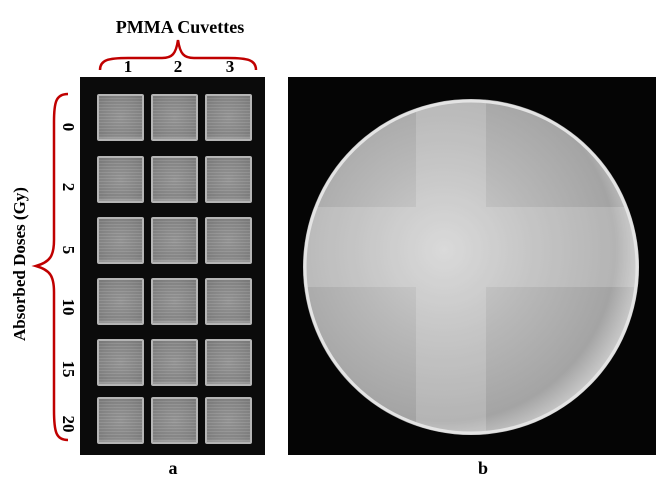  Describe the element at coordinates (482, 468) in the screenshot. I see `panel-b-label: b` at that location.